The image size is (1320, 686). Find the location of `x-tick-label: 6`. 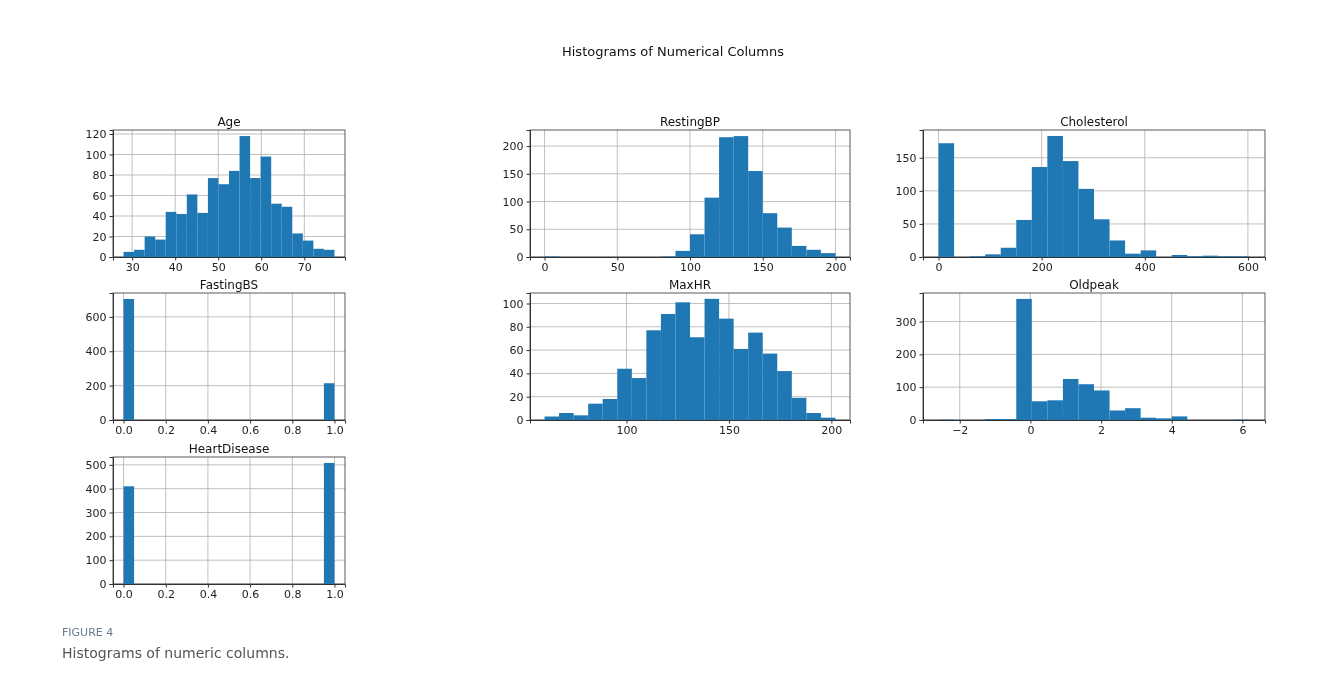

x-tick-label: 6 is located at coordinates (1243, 431).